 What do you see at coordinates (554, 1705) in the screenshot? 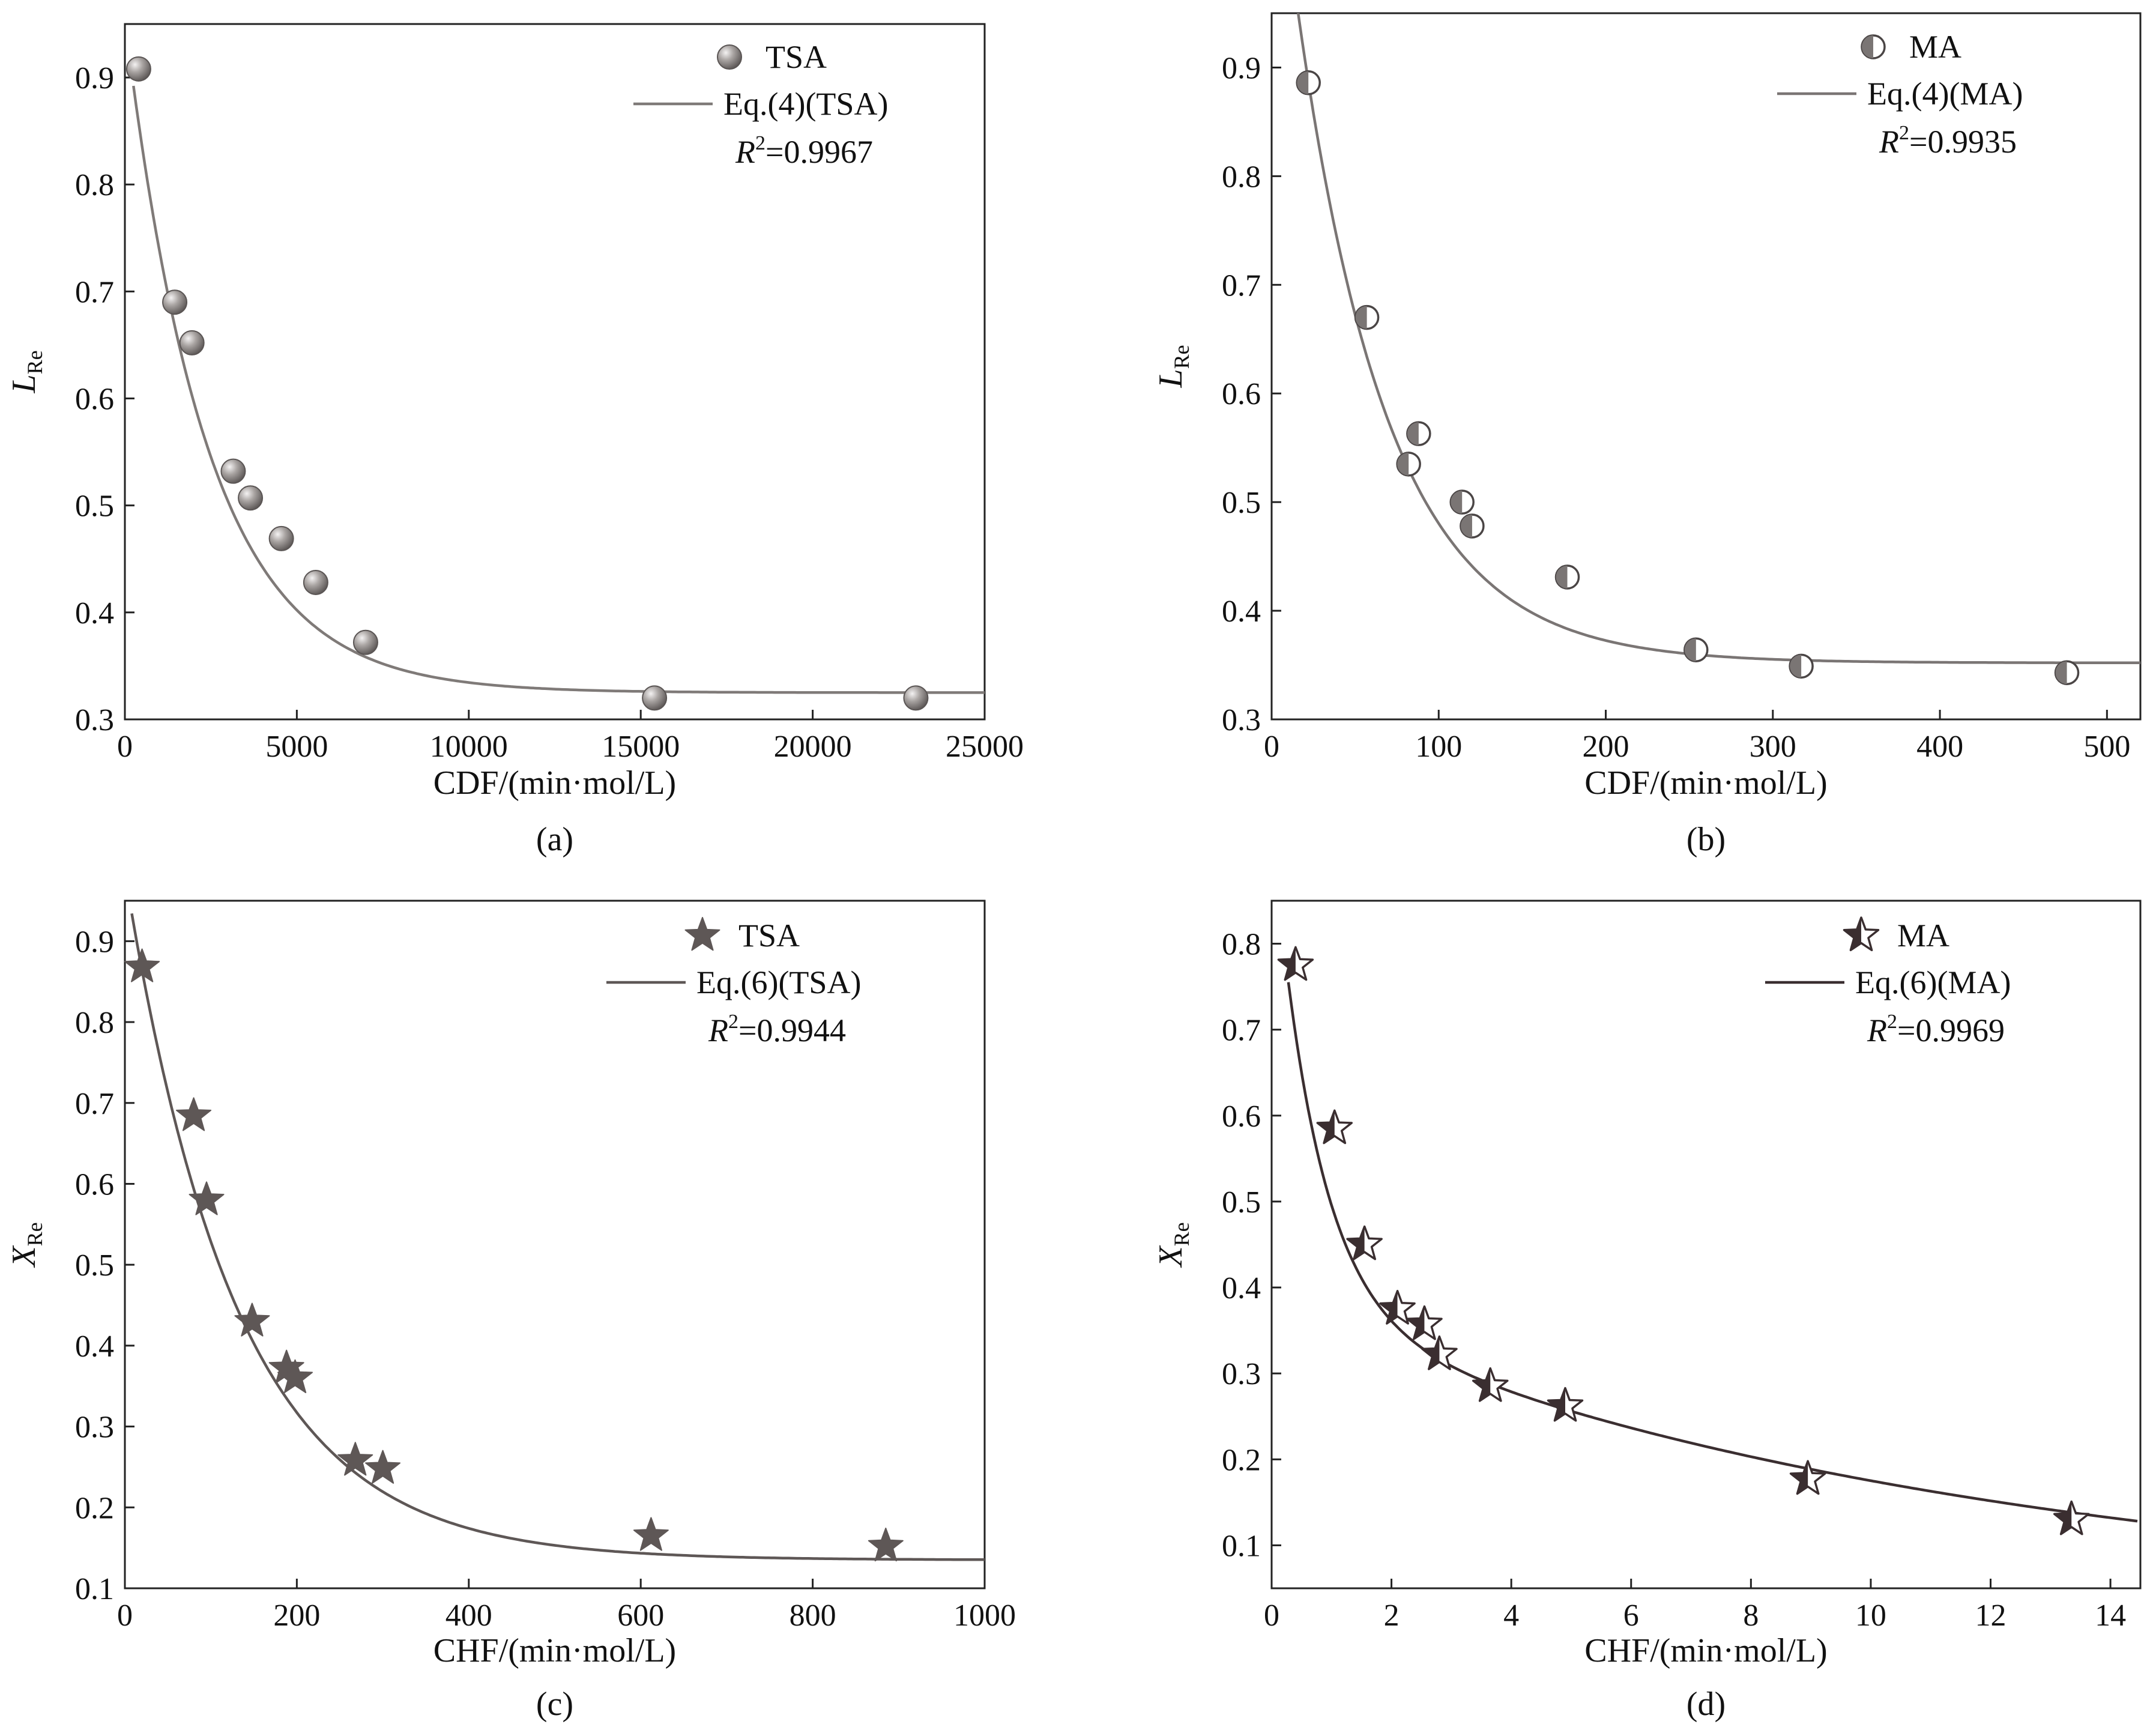
I see `panel-label: (c)` at bounding box center [554, 1705].